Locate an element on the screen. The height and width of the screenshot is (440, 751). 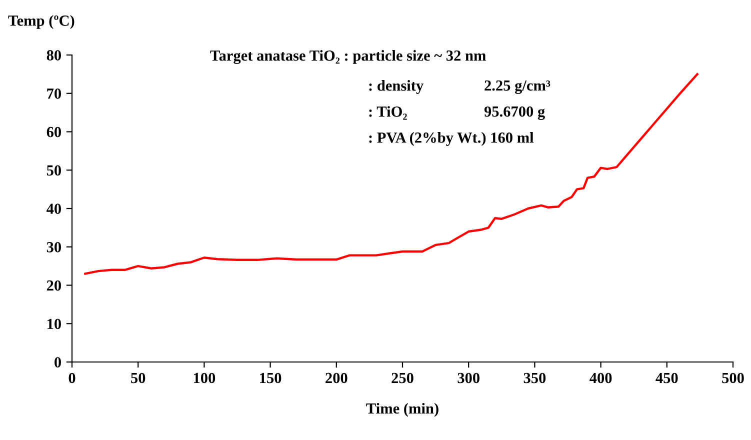
x-tick-label: 250 is located at coordinates (403, 378).